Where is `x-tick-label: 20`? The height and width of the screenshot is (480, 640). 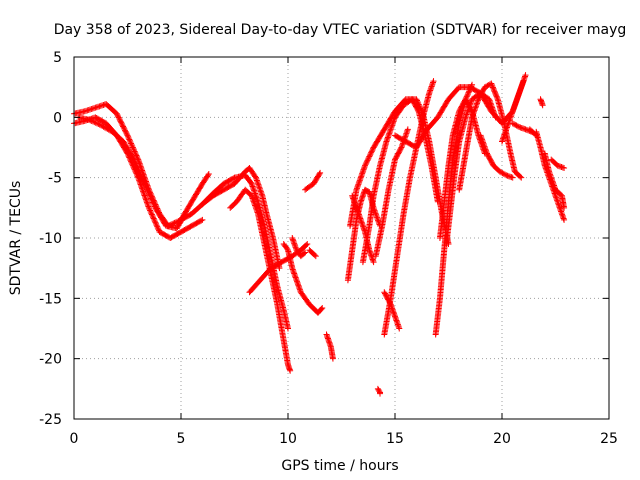
x-tick-label: 20 is located at coordinates (502, 439).